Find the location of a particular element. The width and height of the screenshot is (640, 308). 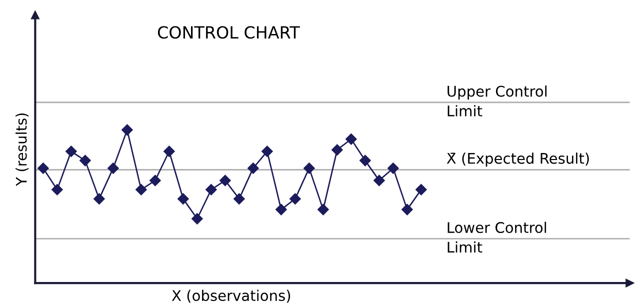

y-axis-title: Y (results) is located at coordinates (22, 149).